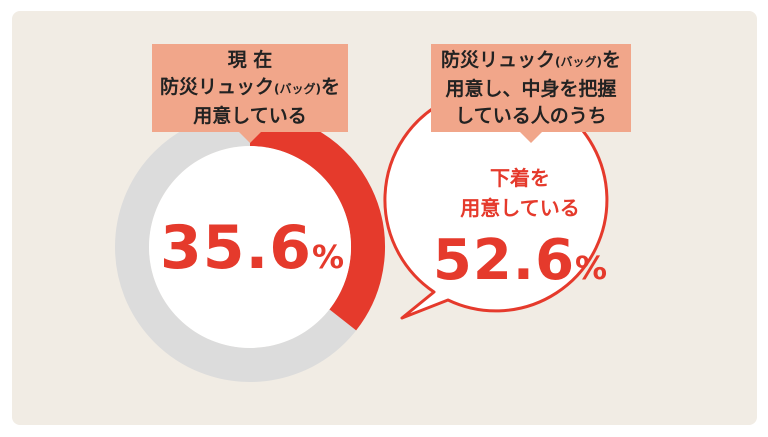  Describe the element at coordinates (520, 178) in the screenshot. I see `bubble-caption-line1: 下着を` at that location.